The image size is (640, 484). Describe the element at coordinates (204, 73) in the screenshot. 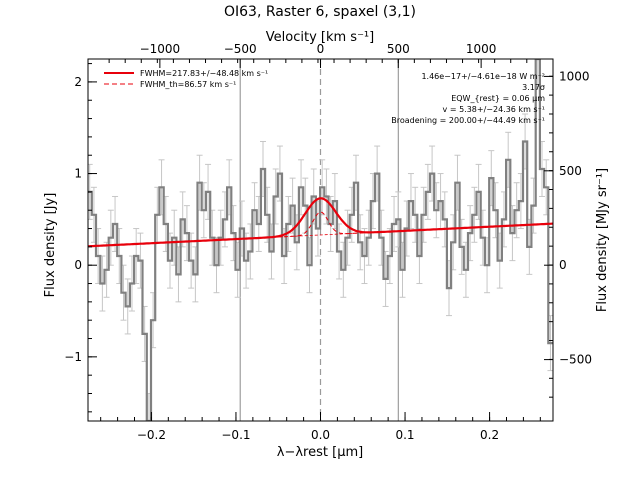

I see `legend-label: FWHM=217.83+/−48.48 km s⁻¹` at that location.